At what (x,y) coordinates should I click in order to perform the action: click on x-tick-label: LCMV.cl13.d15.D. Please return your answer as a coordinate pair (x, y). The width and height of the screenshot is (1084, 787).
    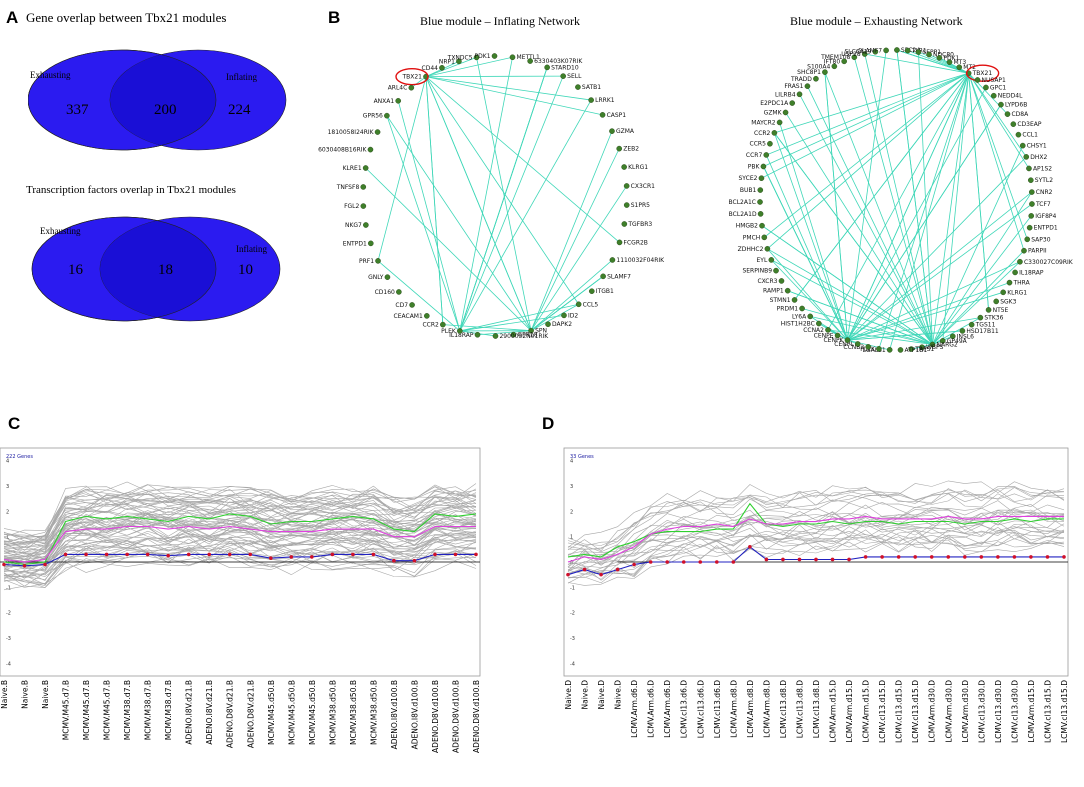
    Looking at the image, I should click on (882, 711).